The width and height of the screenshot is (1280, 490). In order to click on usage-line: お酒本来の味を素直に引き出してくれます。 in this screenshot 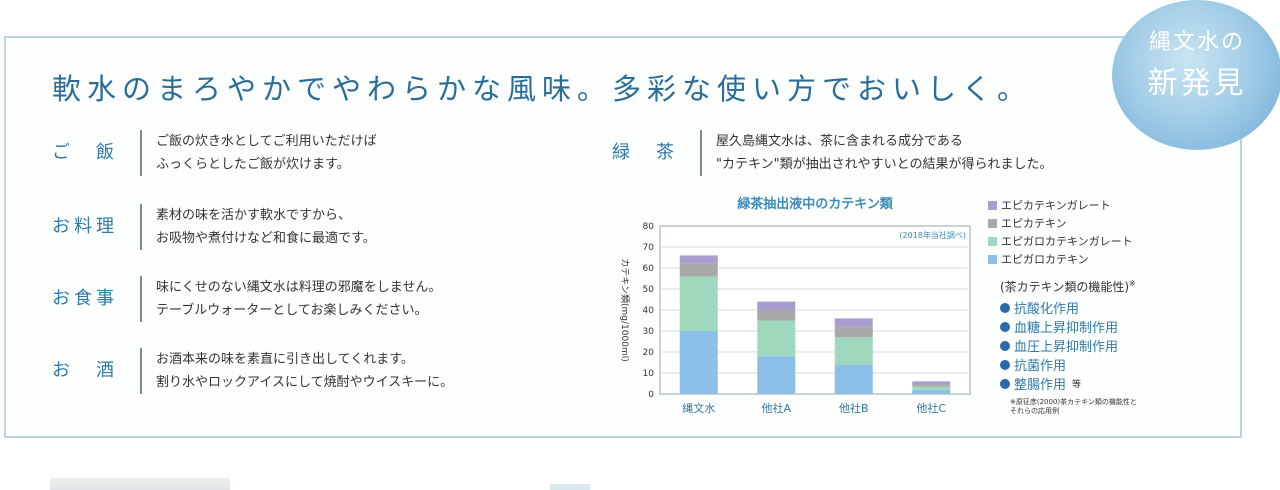, I will do `click(285, 359)`.